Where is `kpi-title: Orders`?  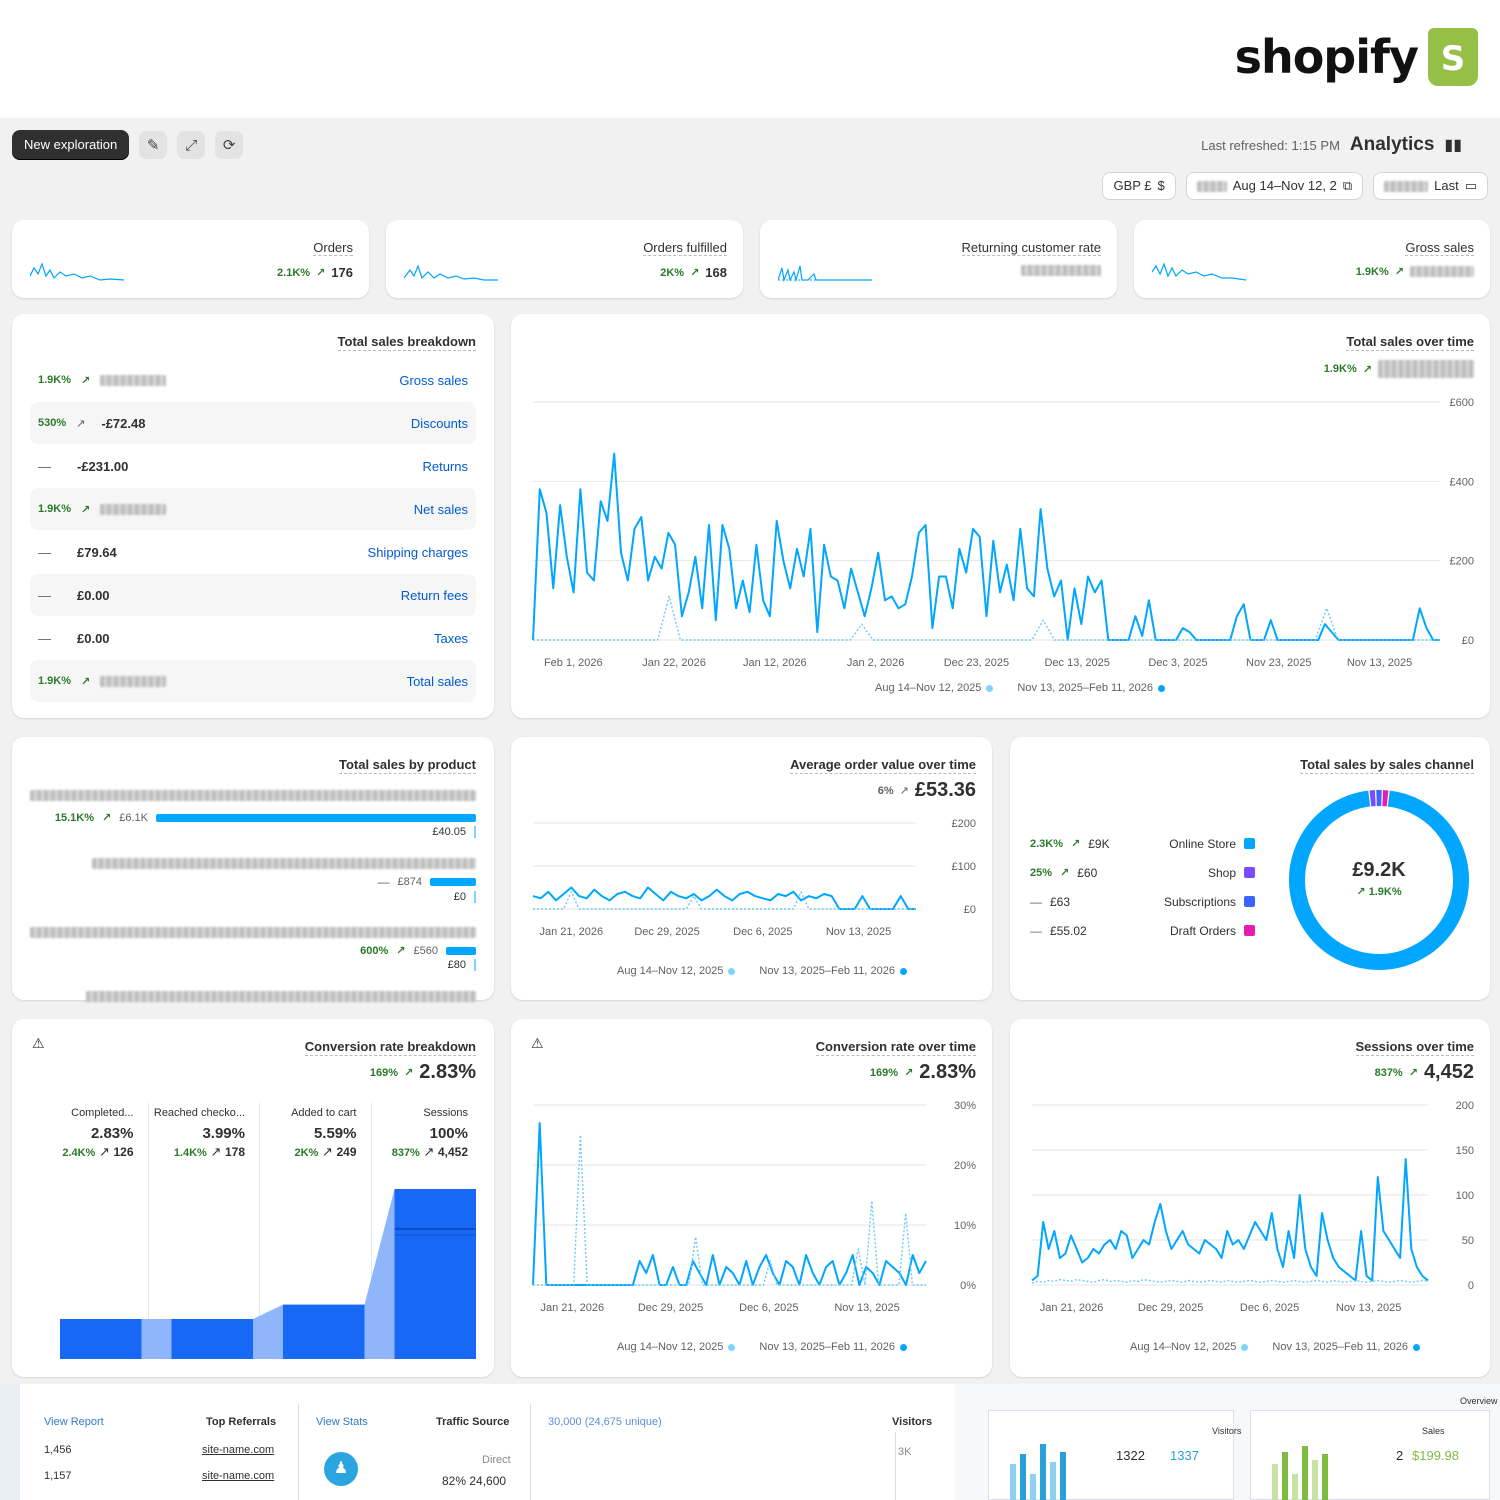
kpi-title: Orders is located at coordinates (333, 248).